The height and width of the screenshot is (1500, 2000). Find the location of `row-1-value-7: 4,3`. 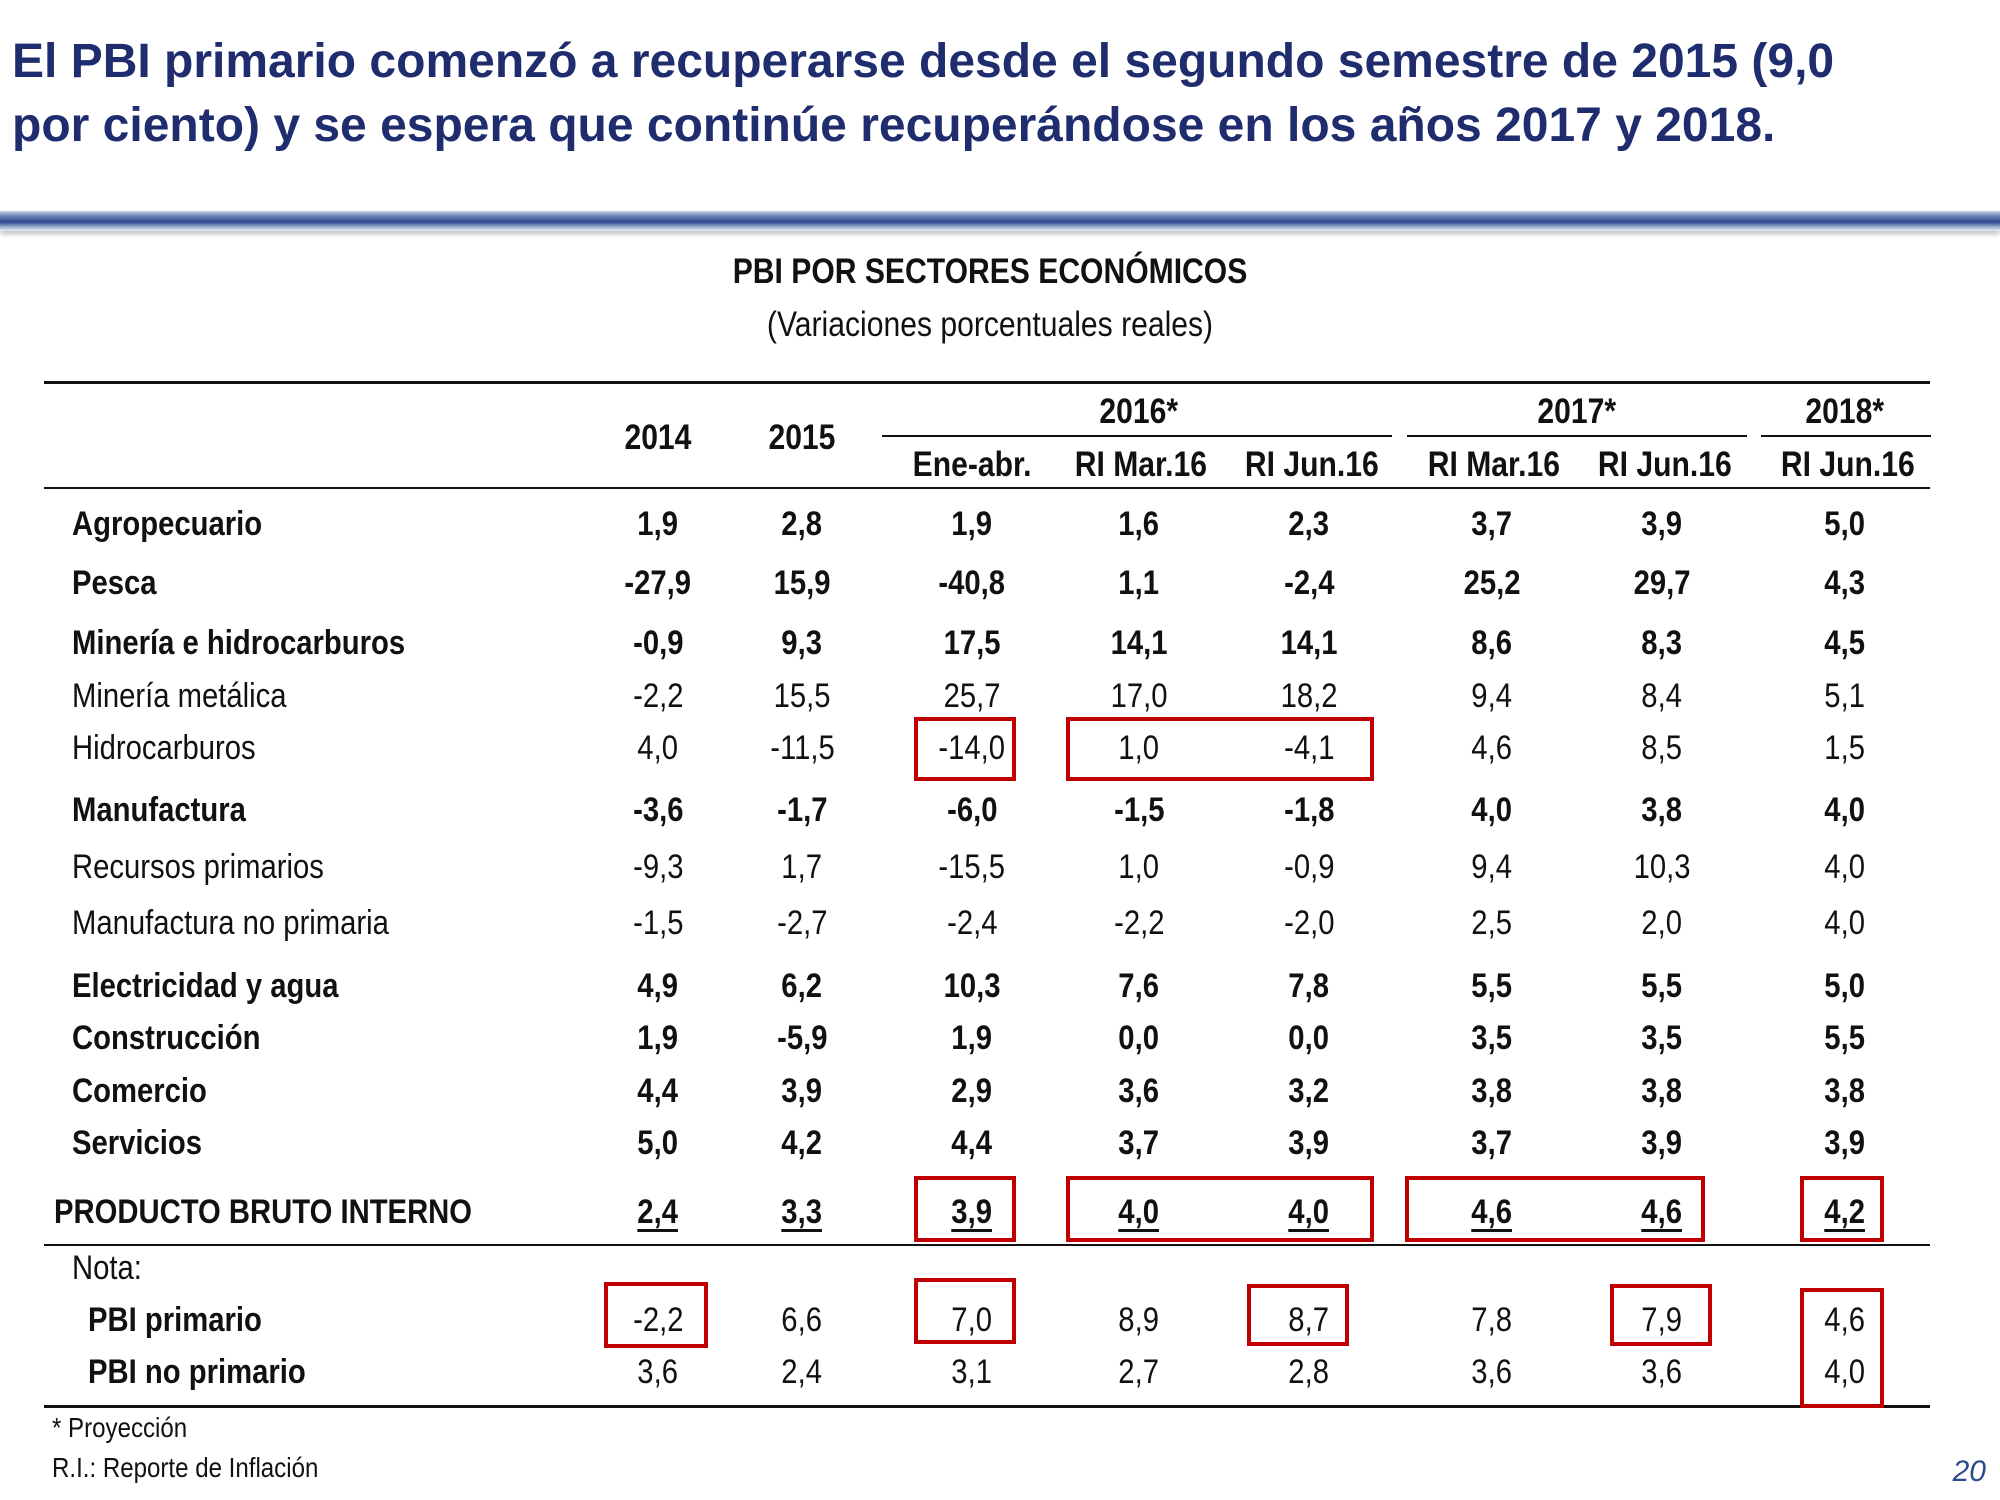

row-1-value-7: 4,3 is located at coordinates (1845, 583).